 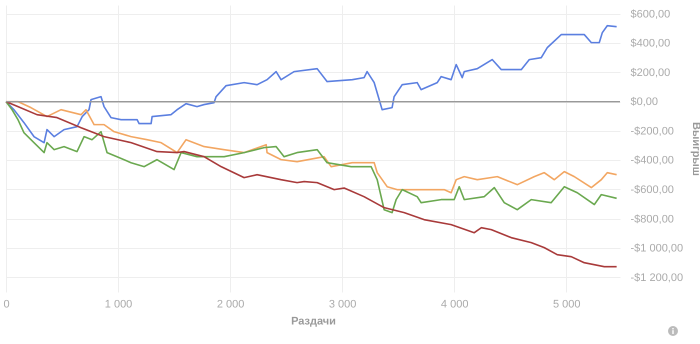 I want to click on x-tick-label: 1 000, so click(x=118, y=304).